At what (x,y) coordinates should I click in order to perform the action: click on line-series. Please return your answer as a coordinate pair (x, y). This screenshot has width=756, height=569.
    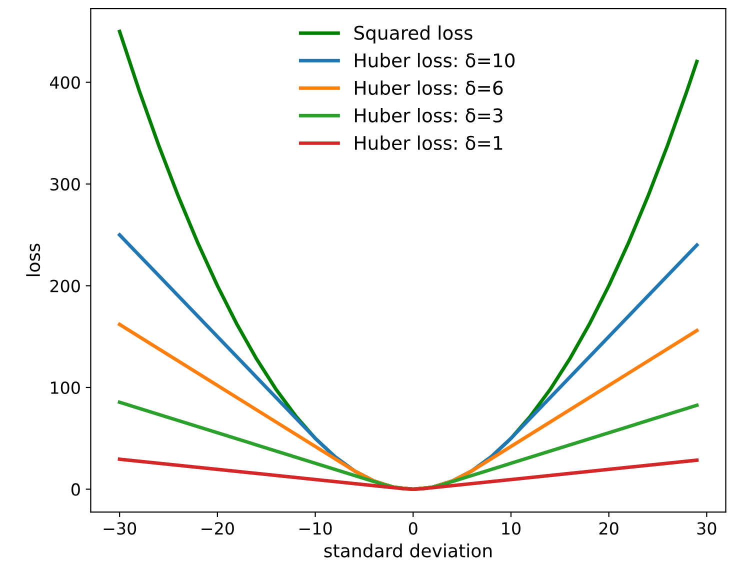
    Looking at the image, I should click on (408, 474).